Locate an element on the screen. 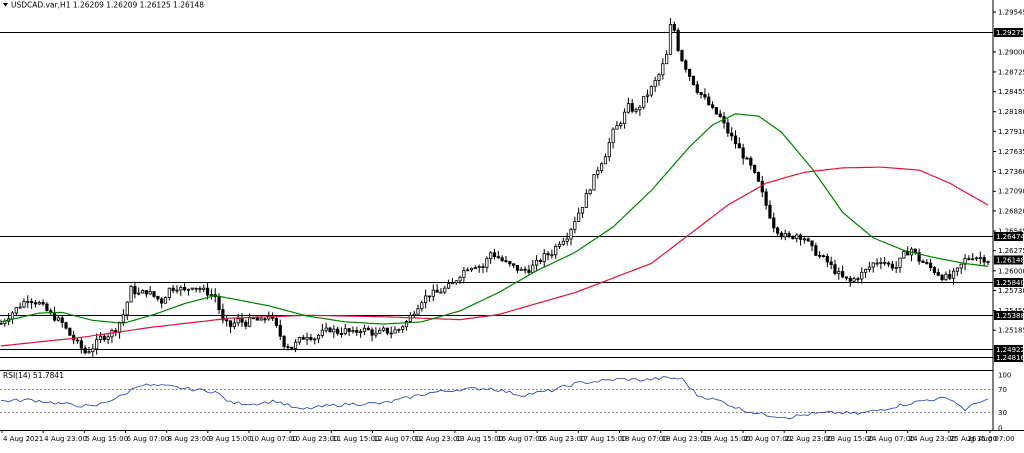 This screenshot has height=453, width=1024. level-label-text: 1.24922 is located at coordinates (1010, 350).